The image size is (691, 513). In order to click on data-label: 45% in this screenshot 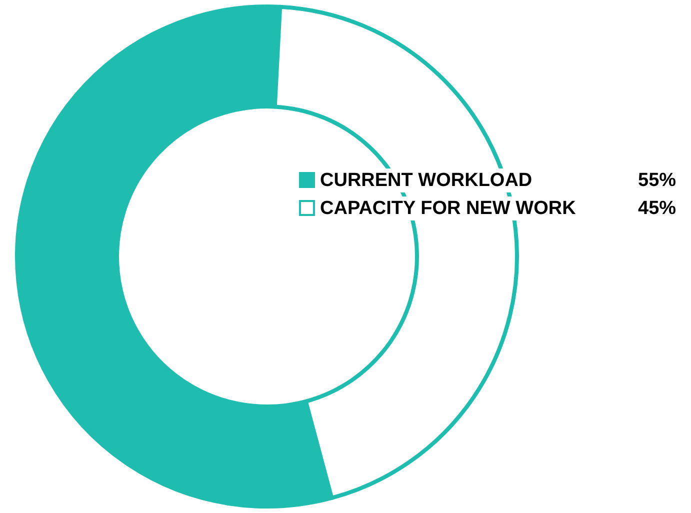, I will do `click(657, 208)`.